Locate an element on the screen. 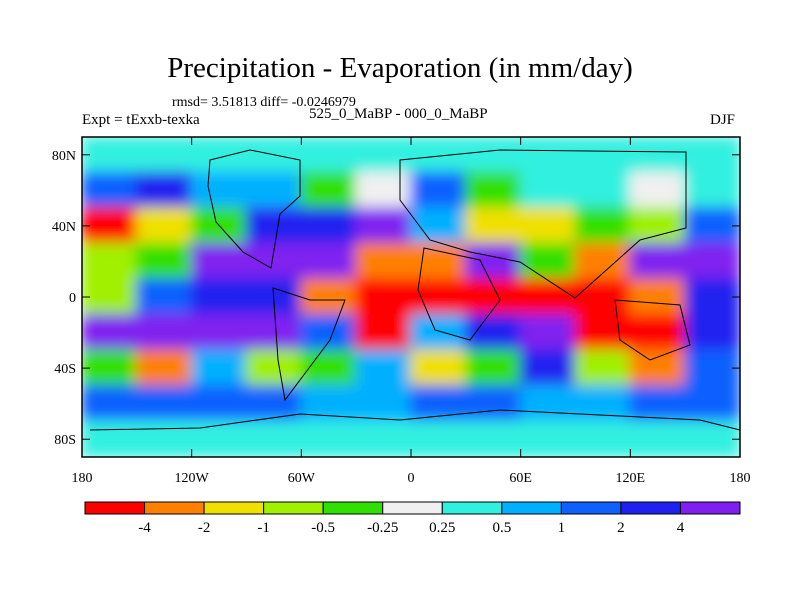 Image resolution: width=800 pixels, height=600 pixels. experiment-label: Expt = tExxb-texka is located at coordinates (141, 120).